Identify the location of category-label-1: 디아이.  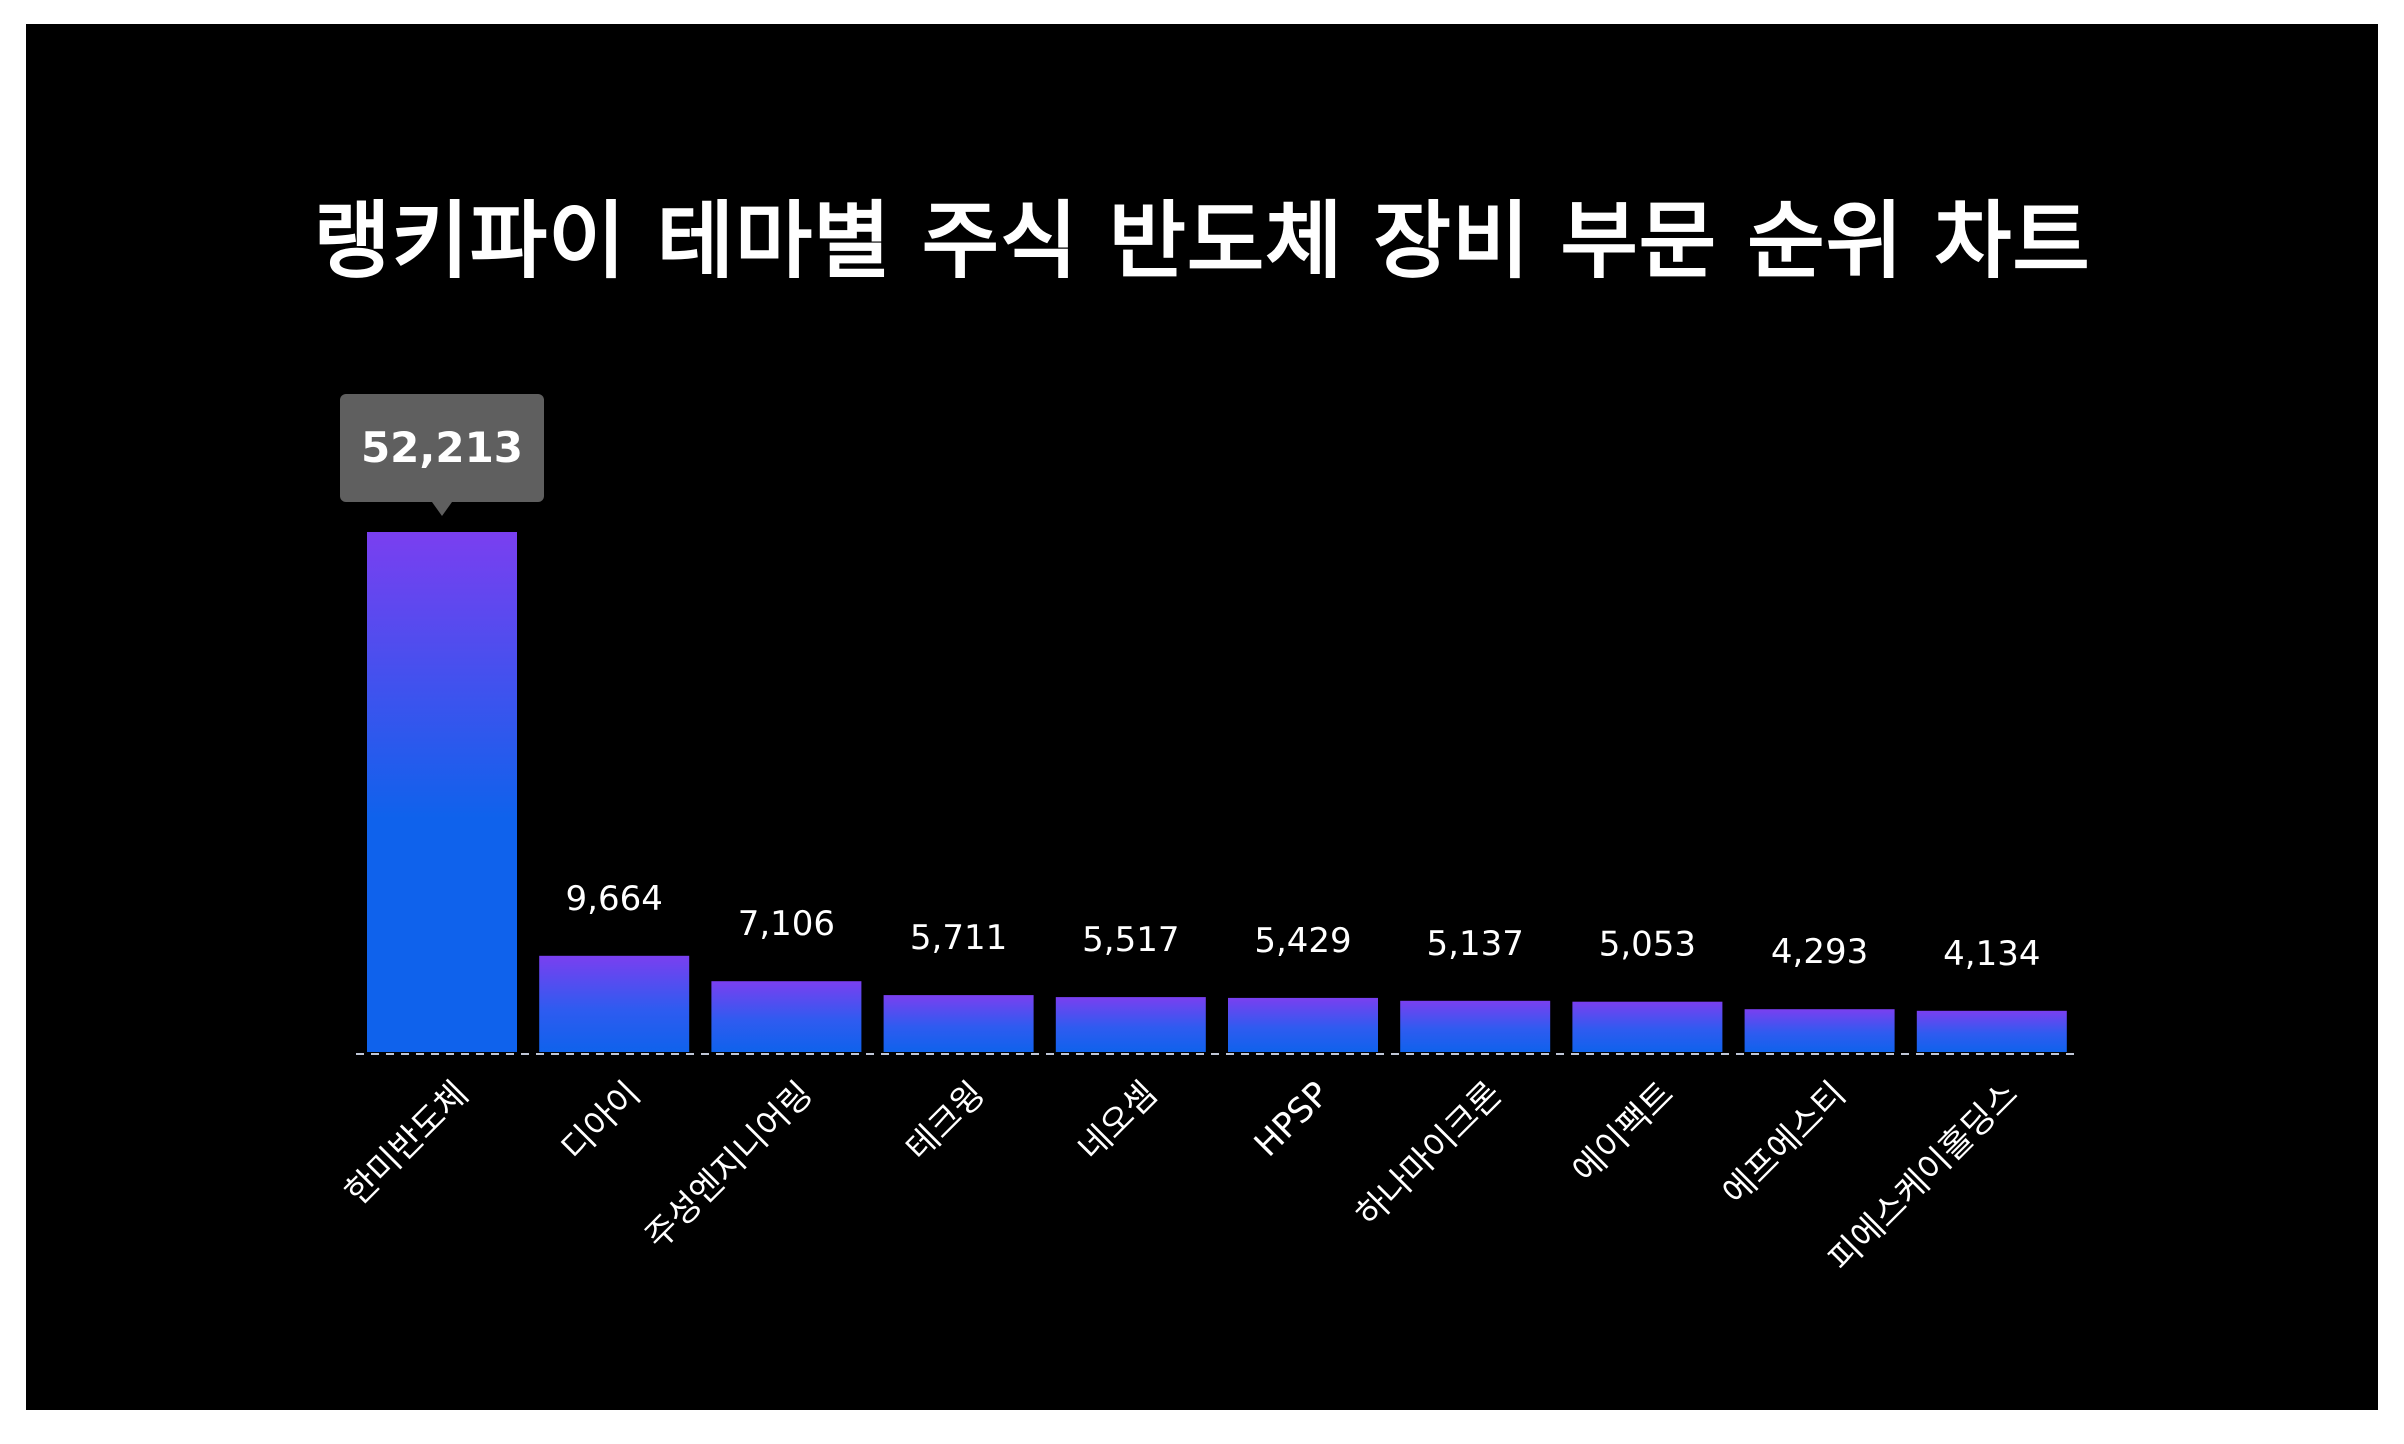
(601, 1121).